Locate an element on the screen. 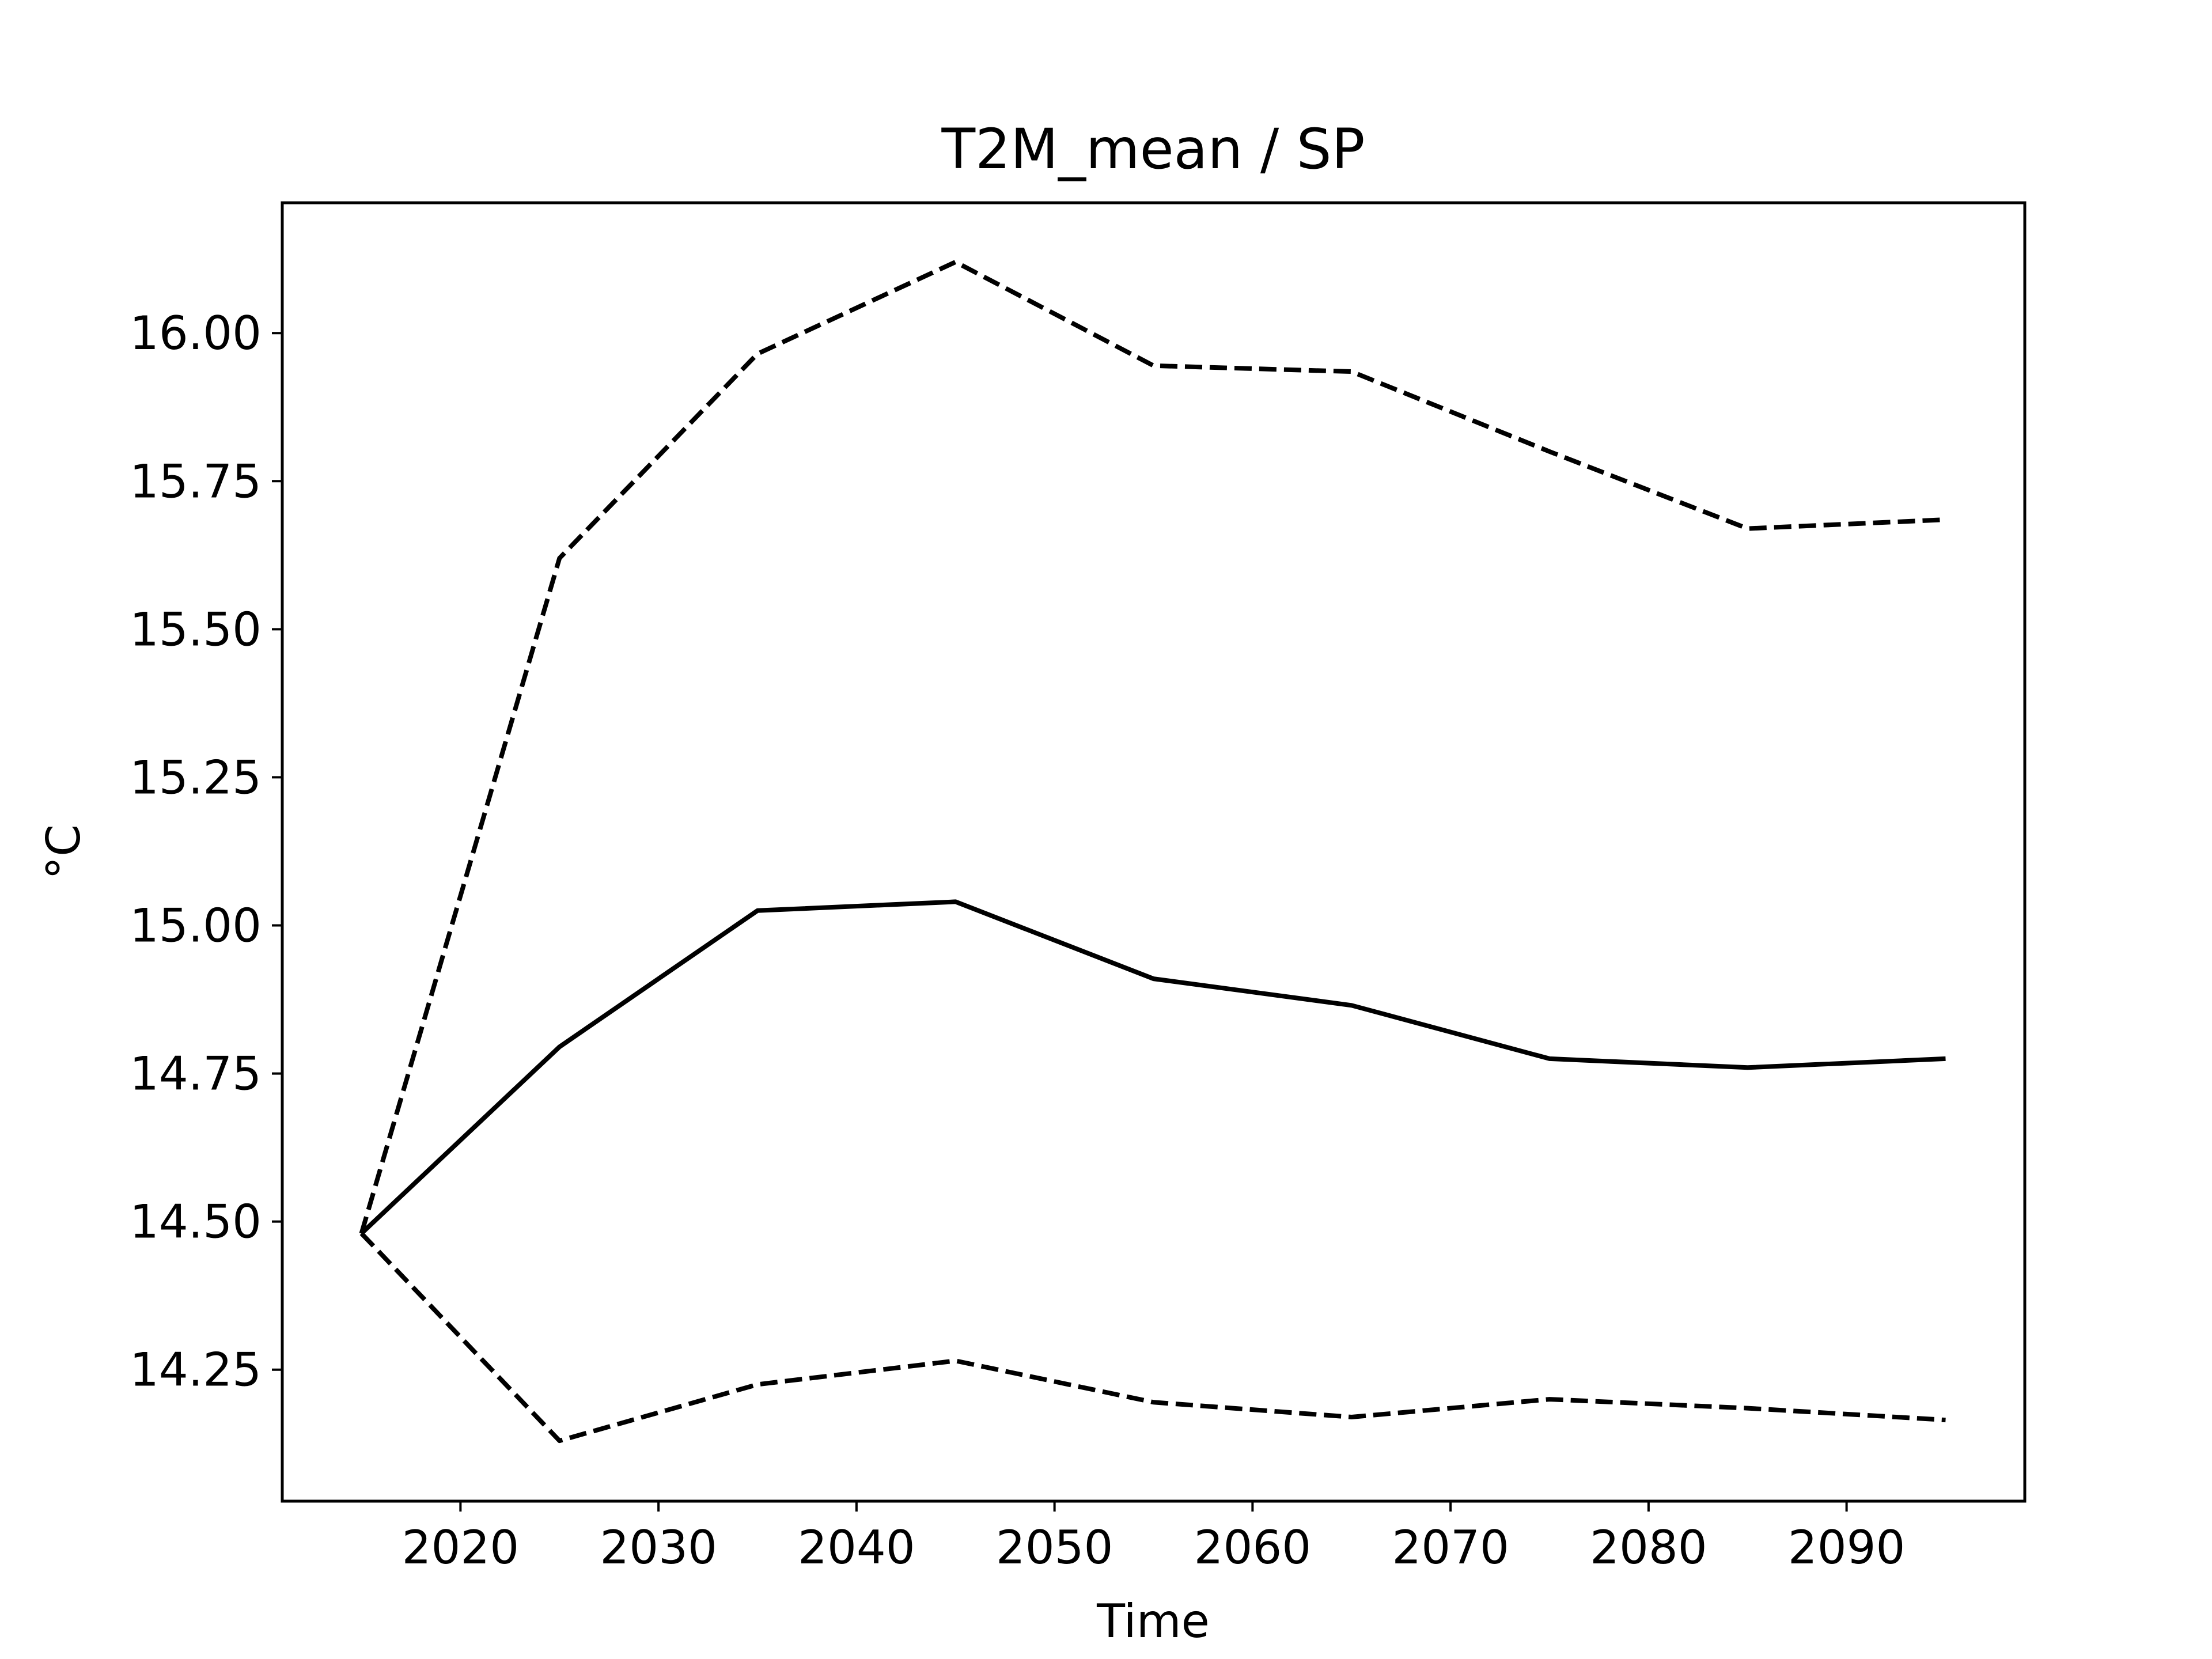 Image resolution: width=2212 pixels, height=1659 pixels. series-line-1-solid is located at coordinates (1152, 1067).